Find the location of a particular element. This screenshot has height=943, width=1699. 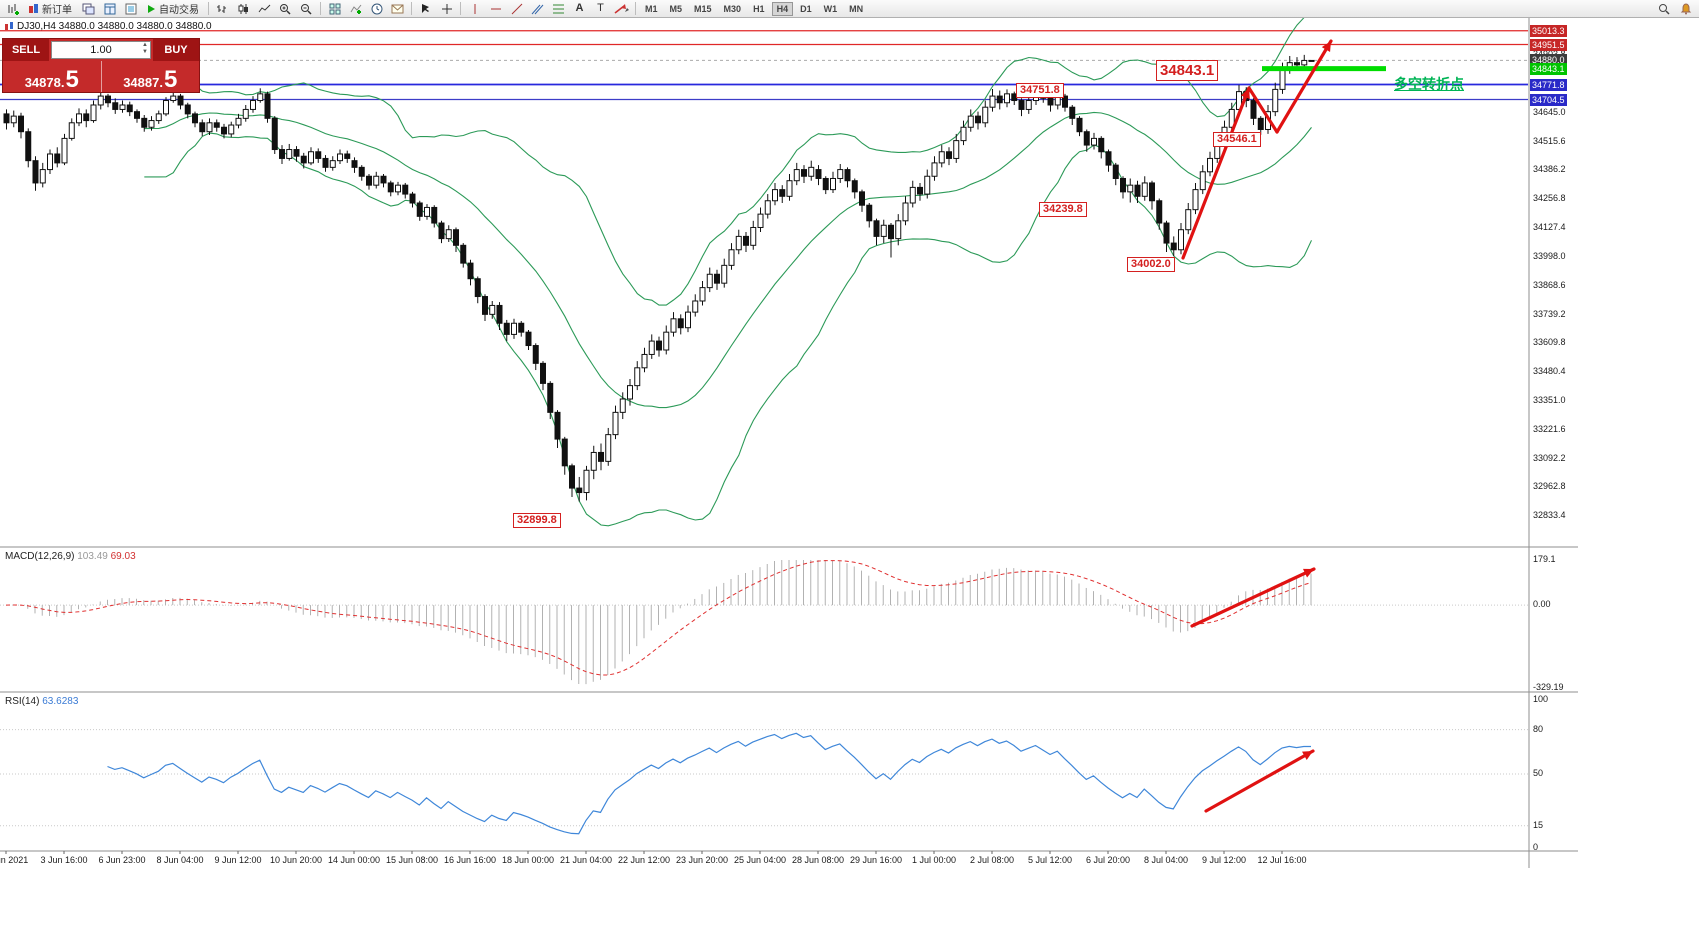

price-level-box: 34771.8 is located at coordinates (1548, 84).